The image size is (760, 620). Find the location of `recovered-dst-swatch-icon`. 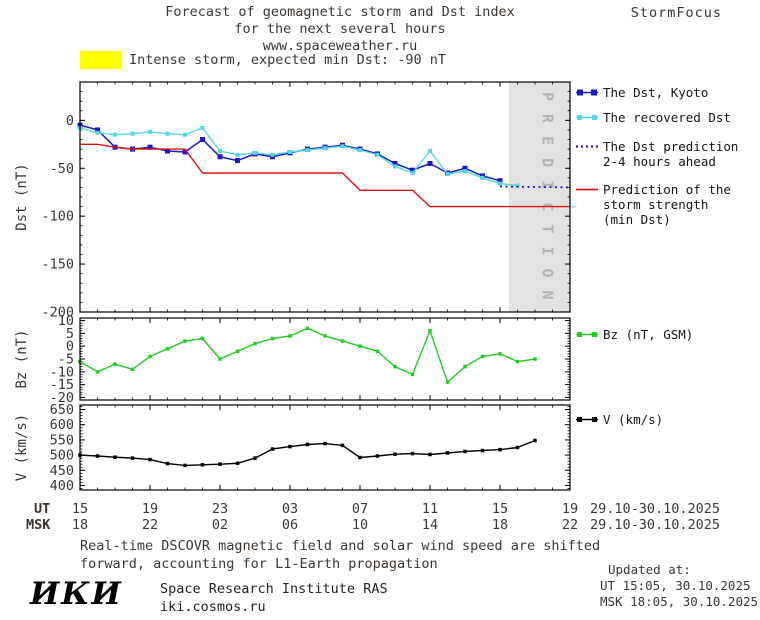

recovered-dst-swatch-icon is located at coordinates (587, 117).